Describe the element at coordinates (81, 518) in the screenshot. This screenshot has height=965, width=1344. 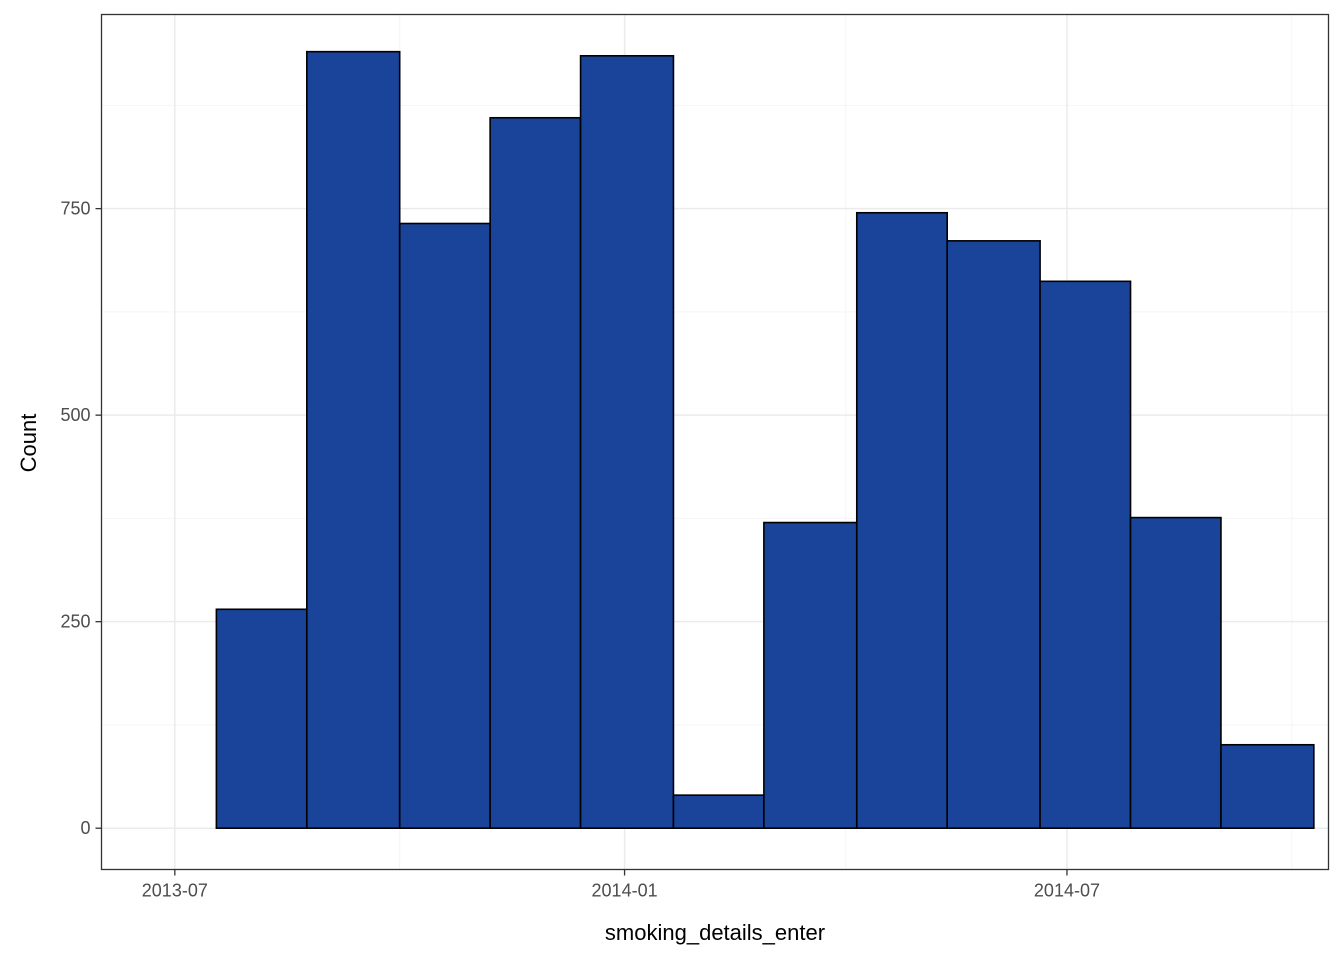
I see `y-axis: 0 250 500 750` at that location.